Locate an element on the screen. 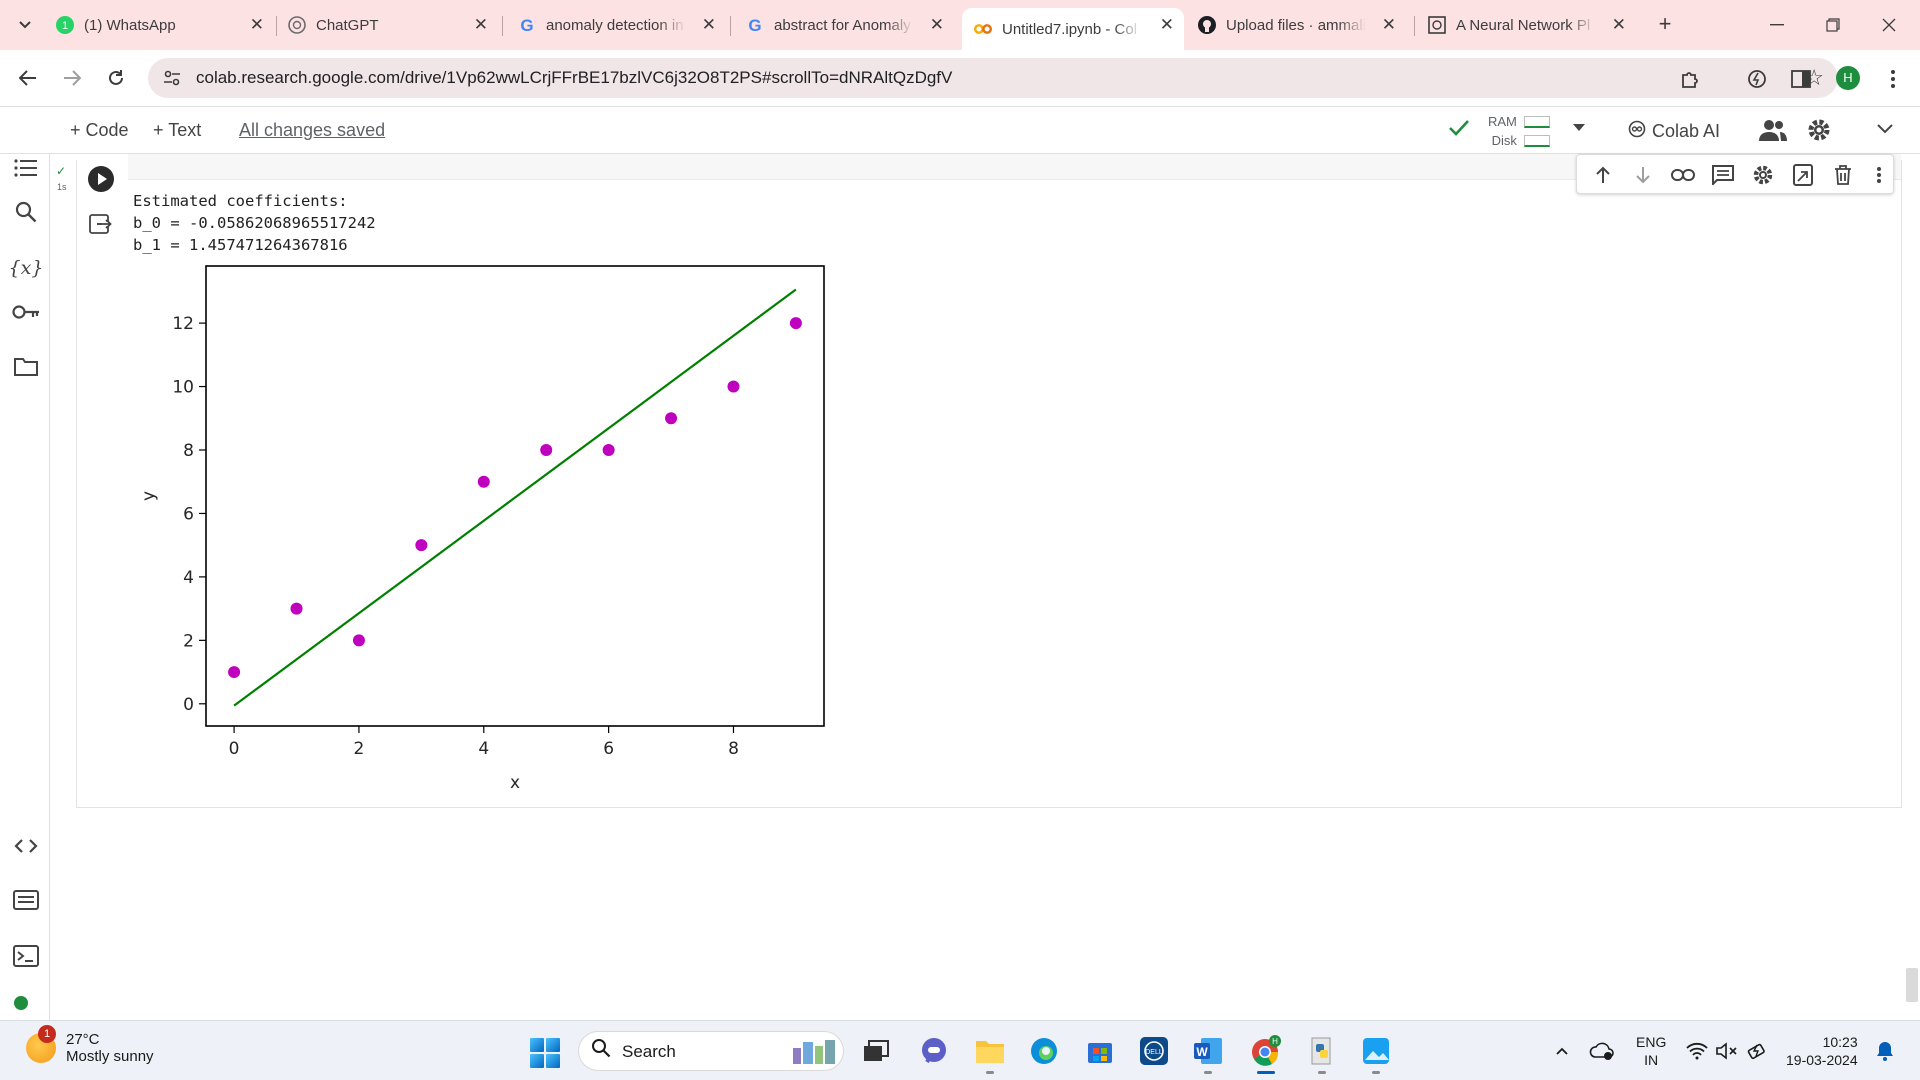  python-installer-icon is located at coordinates (1322, 1053).